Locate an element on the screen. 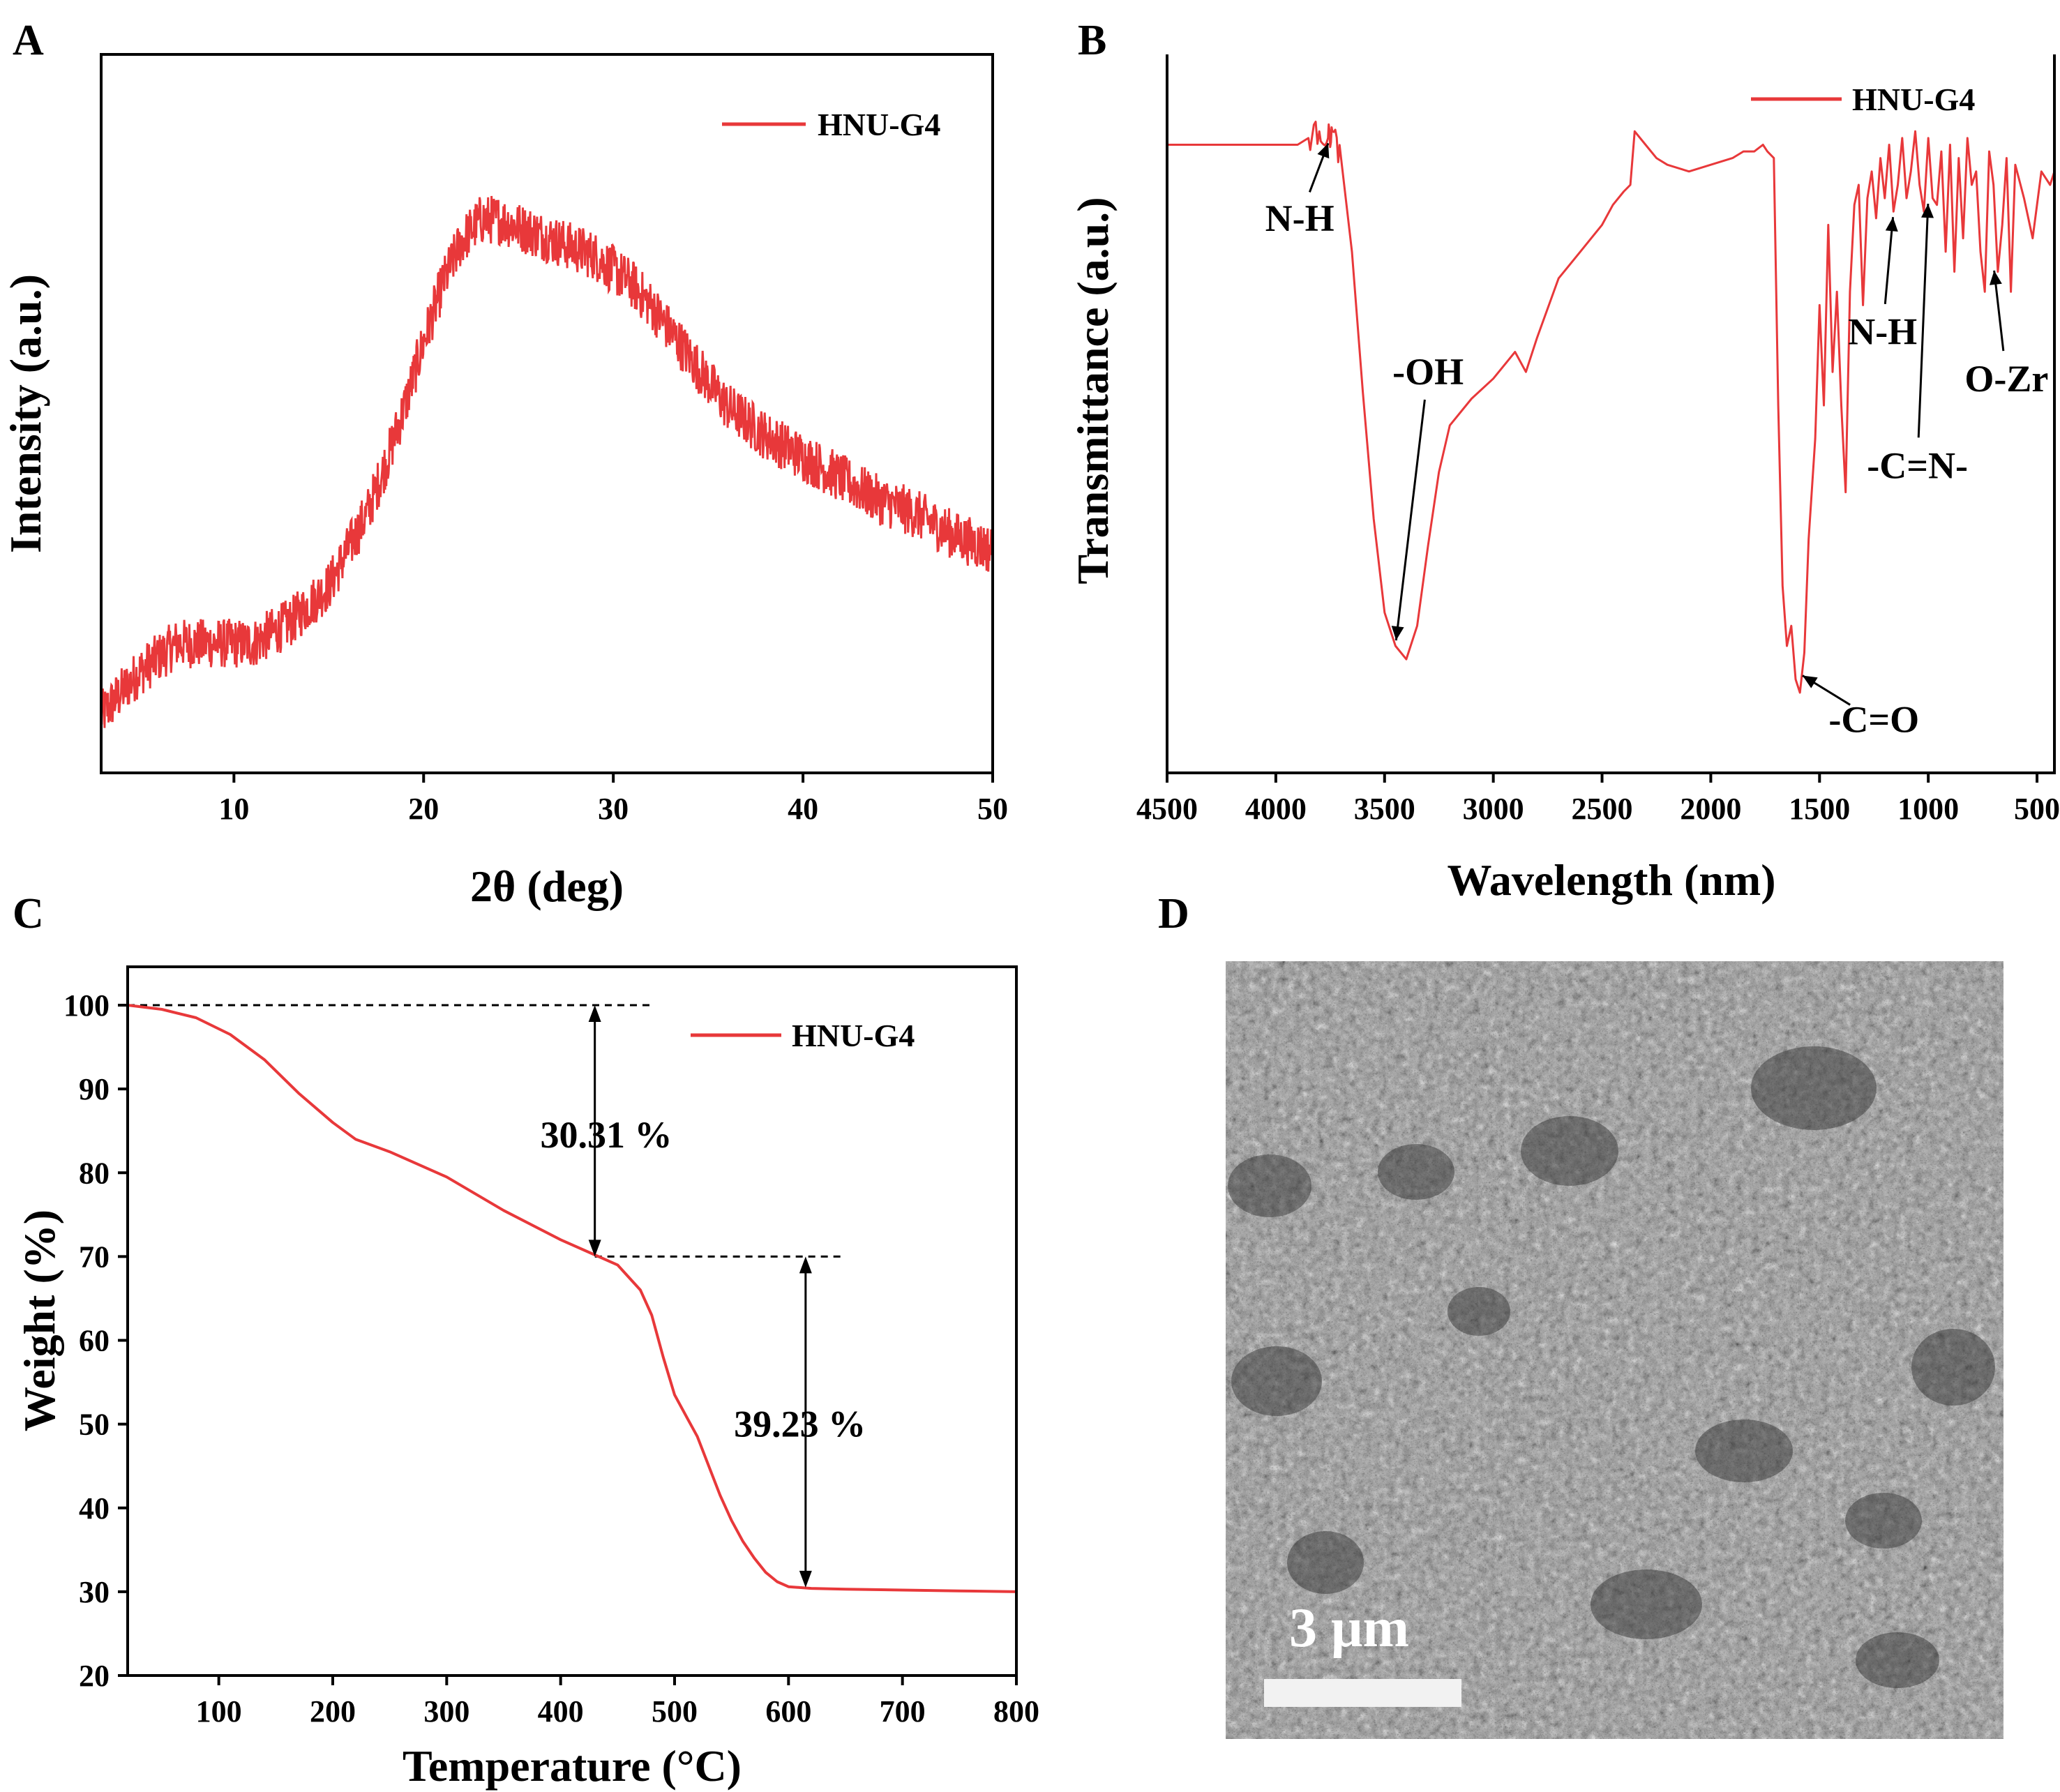 This screenshot has width=2060, height=1792. tga-y-tick-label: 100 is located at coordinates (86, 1005).